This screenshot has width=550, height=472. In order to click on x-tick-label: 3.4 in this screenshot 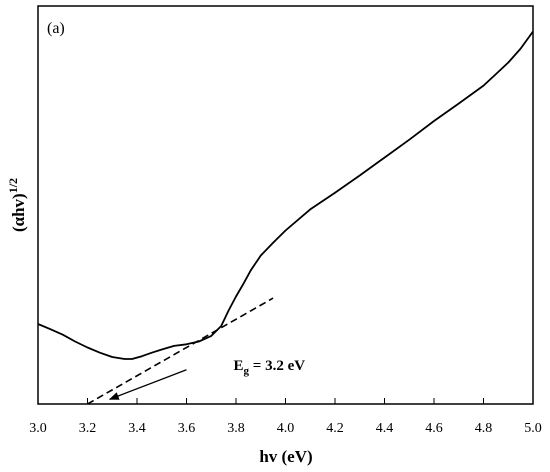, I will do `click(137, 428)`.